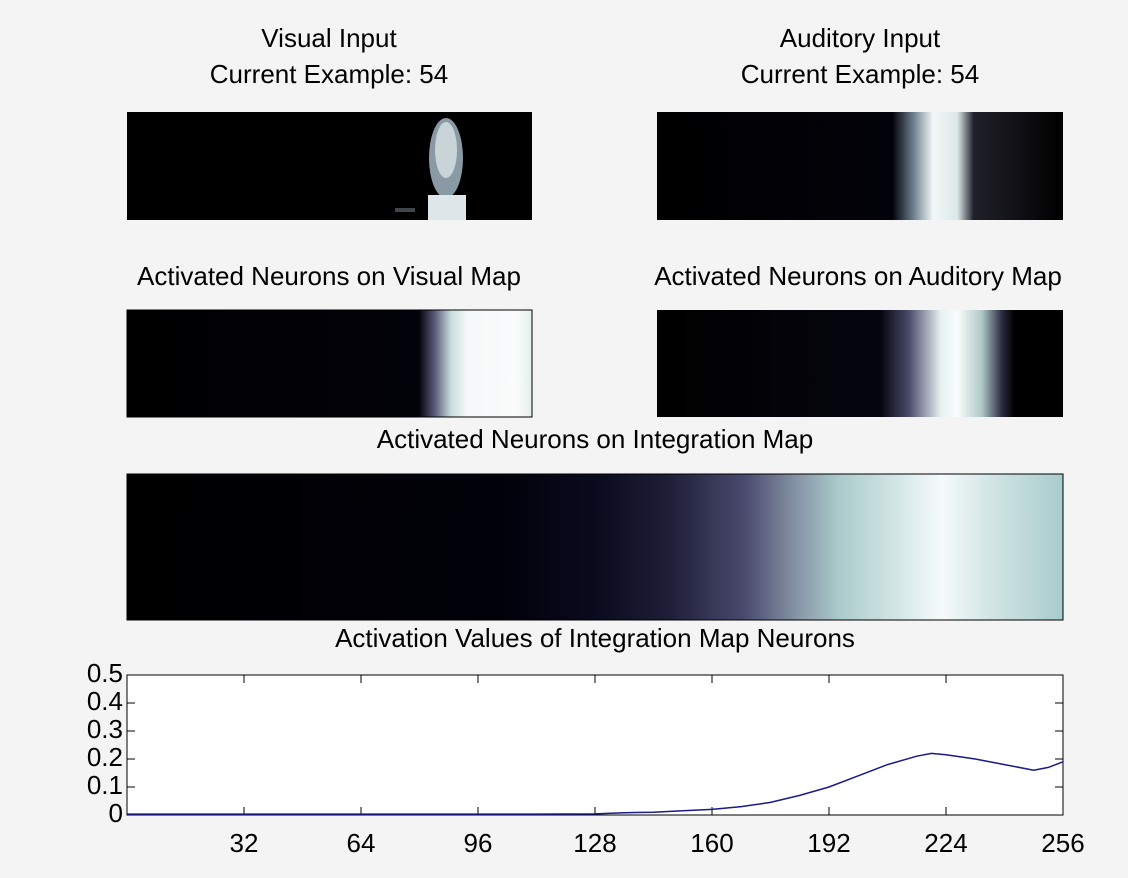  Describe the element at coordinates (116, 813) in the screenshot. I see `y-tick-label: 0` at that location.